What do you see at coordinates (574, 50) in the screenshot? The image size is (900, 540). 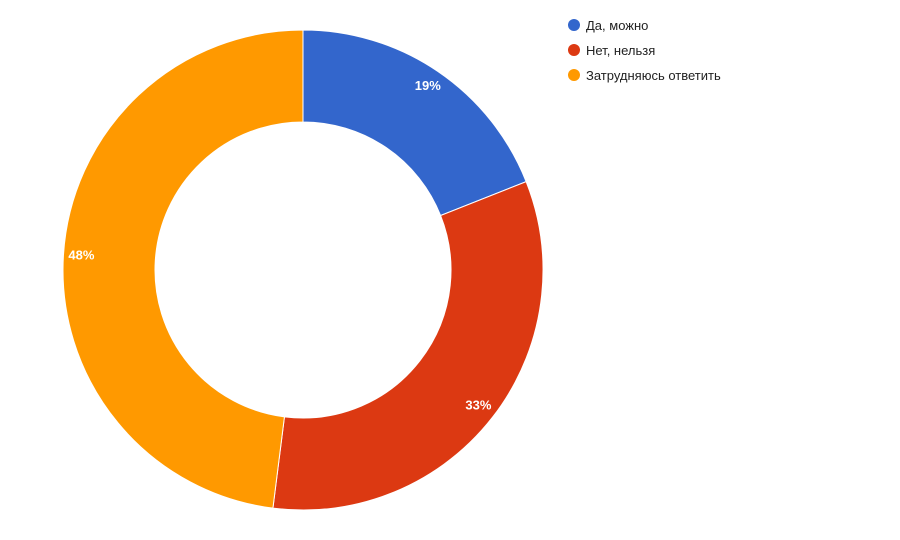 I see `legend-swatch-net-nelzya` at bounding box center [574, 50].